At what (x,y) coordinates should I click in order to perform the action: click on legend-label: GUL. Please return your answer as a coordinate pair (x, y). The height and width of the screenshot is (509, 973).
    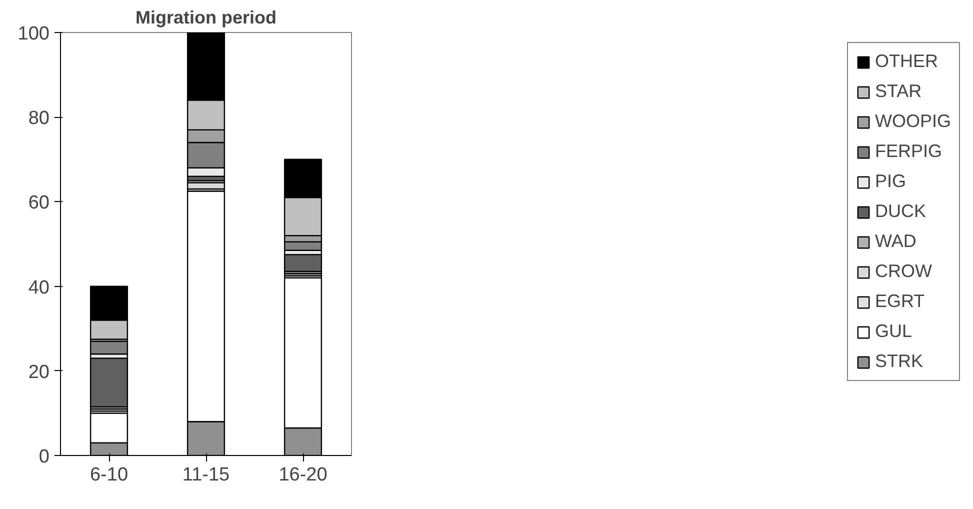
    Looking at the image, I should click on (893, 331).